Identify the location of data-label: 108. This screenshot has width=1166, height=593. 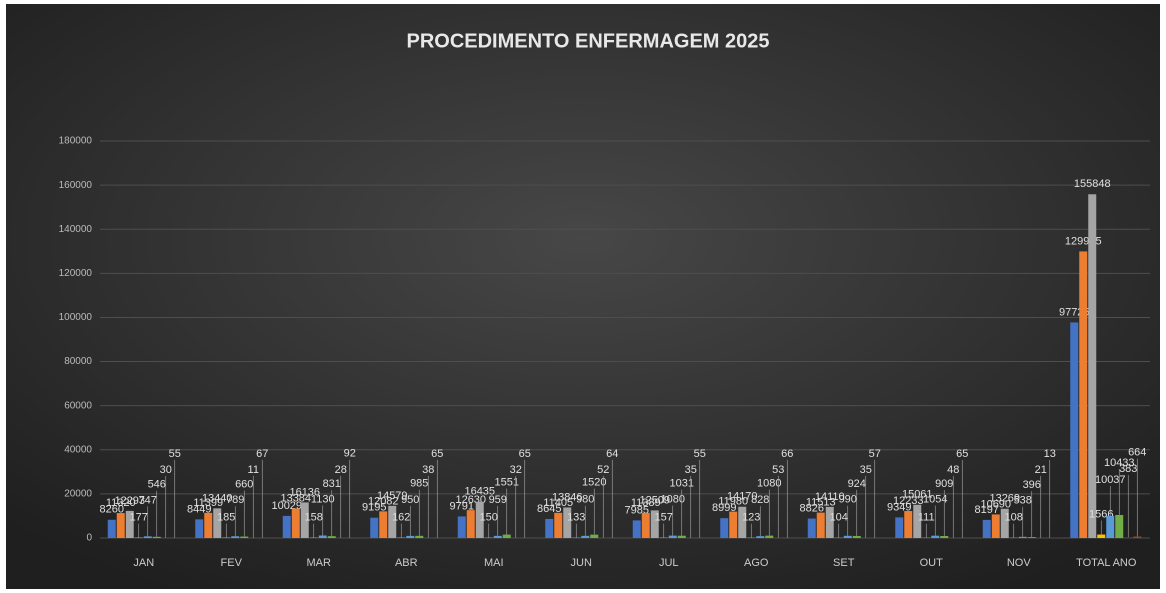
(1014, 518).